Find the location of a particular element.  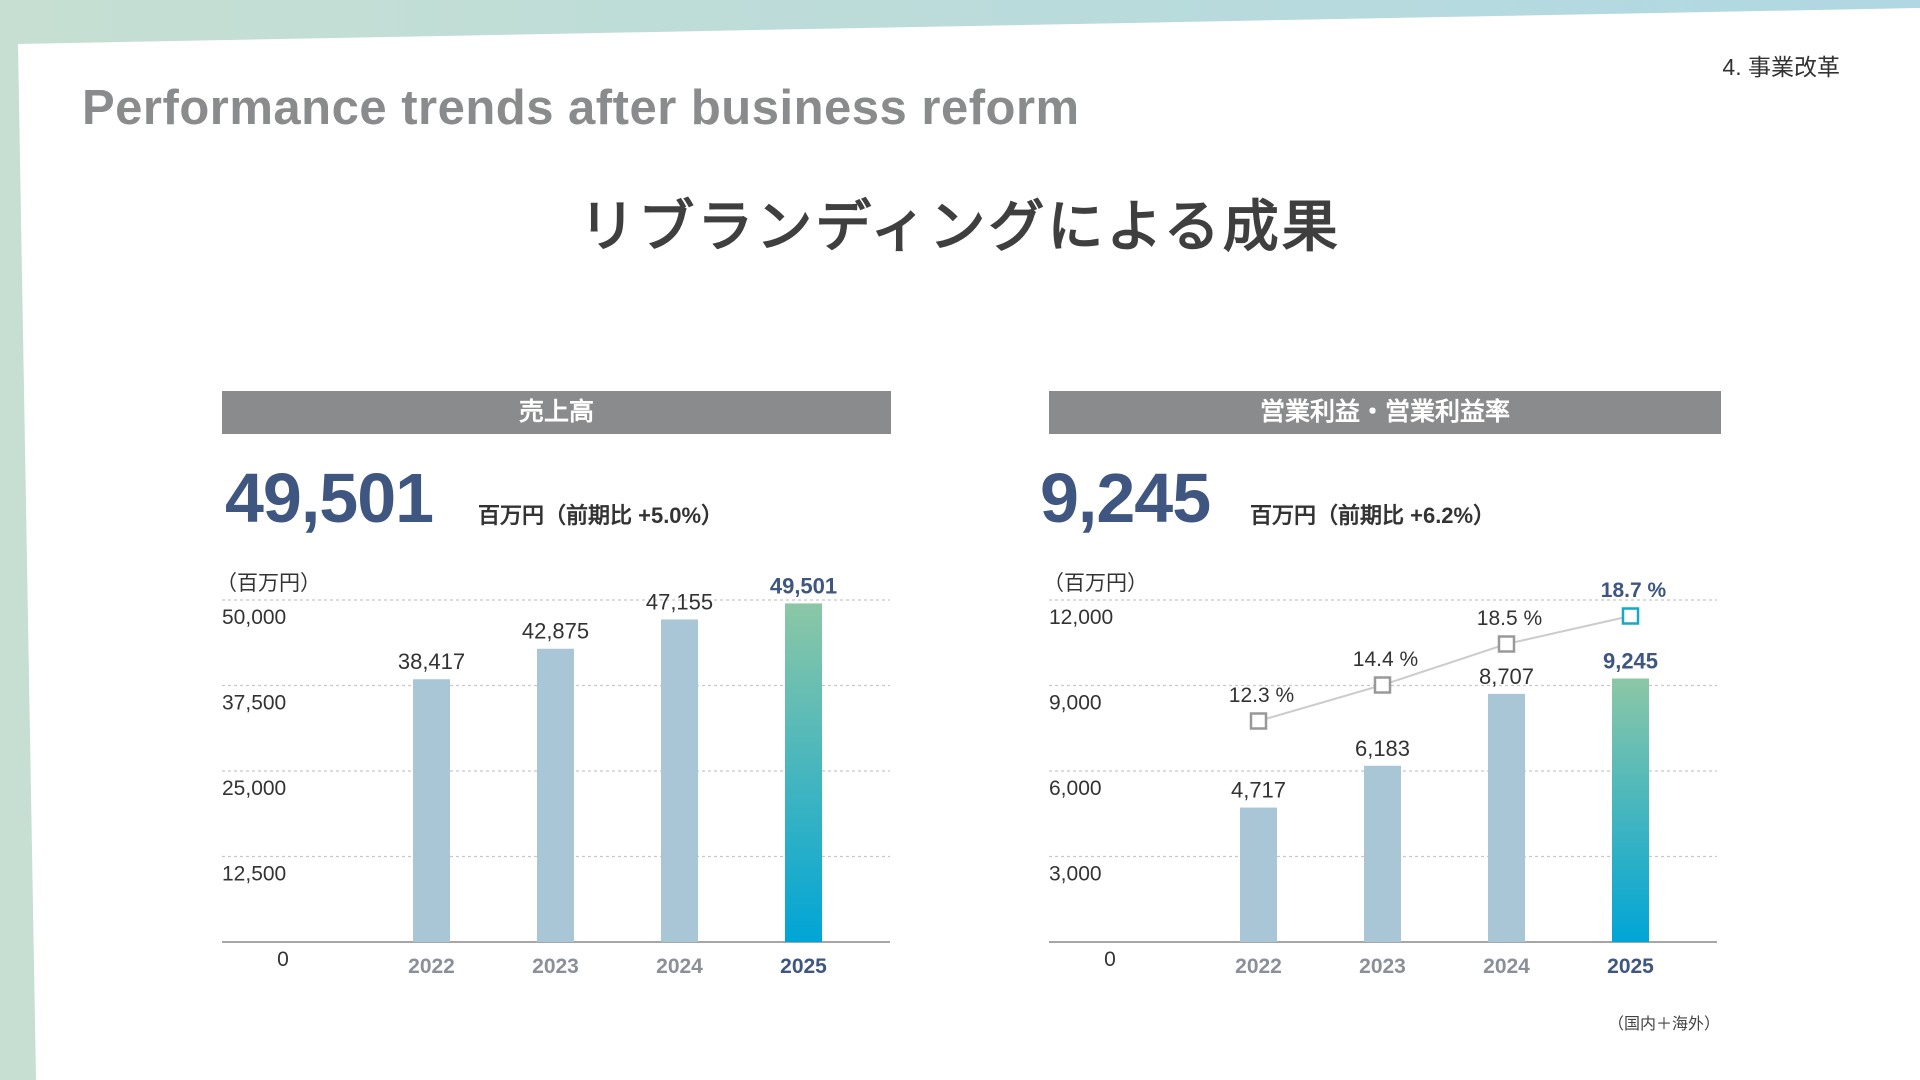

y-tick-label: 9,000 is located at coordinates (1075, 703).